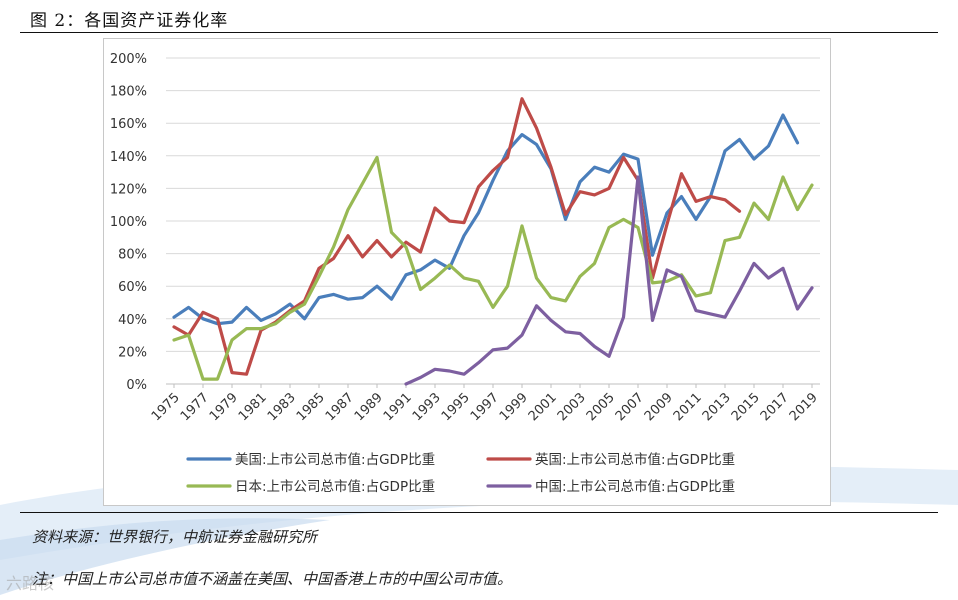  I want to click on y-tick-label: 40%, so click(132, 320).